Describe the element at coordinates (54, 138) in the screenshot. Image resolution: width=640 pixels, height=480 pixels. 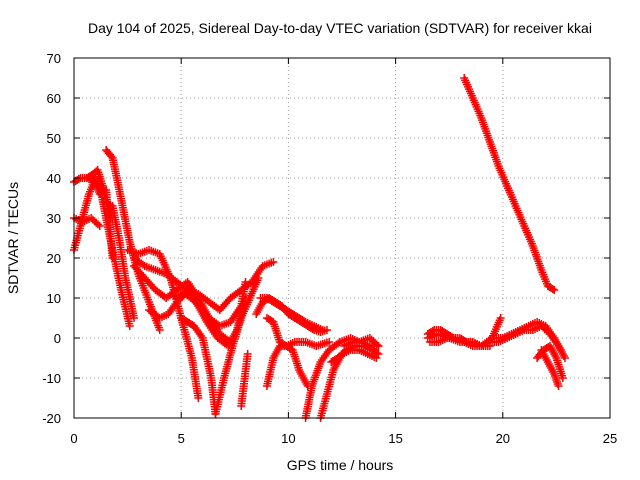
I see `y-tick-label: 50` at that location.